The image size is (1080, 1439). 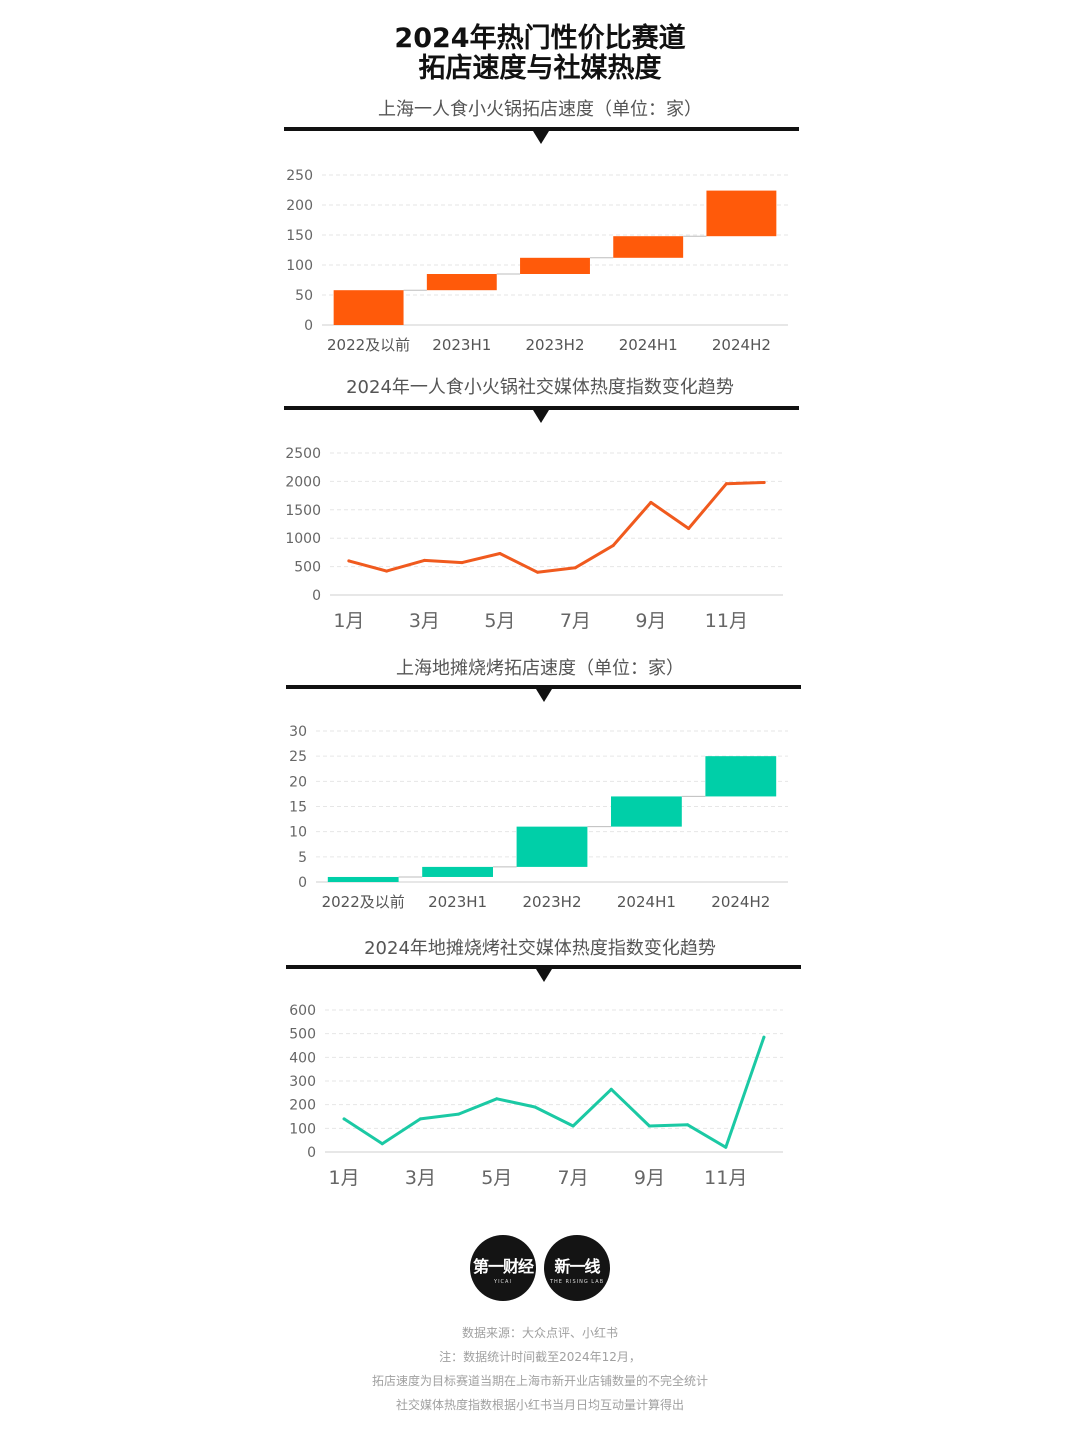 I want to click on y-tick-label: 400, so click(x=302, y=1058).